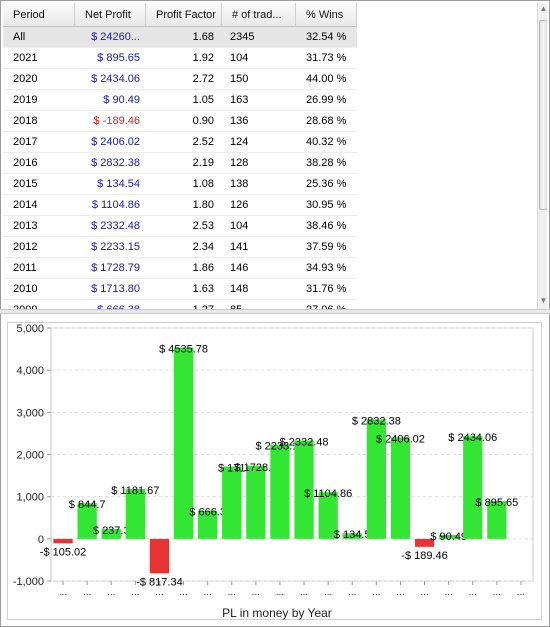 This screenshot has height=627, width=550. What do you see at coordinates (180, 205) in the screenshot?
I see `table-row: 2014 $ 1104.86 1.80 126 30.95 %` at bounding box center [180, 205].